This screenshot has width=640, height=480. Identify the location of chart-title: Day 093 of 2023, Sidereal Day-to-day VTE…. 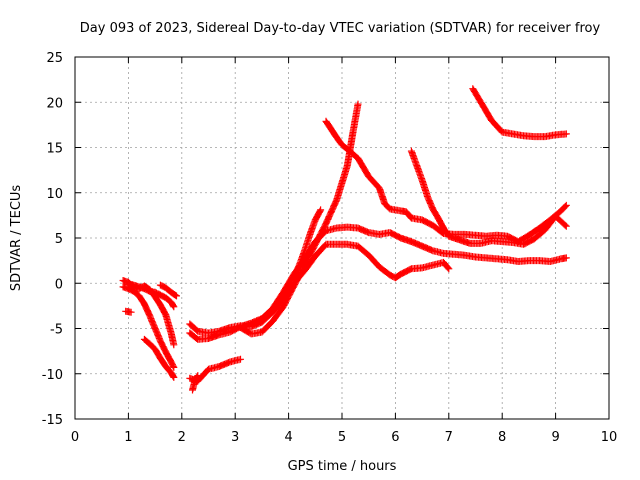
(340, 28).